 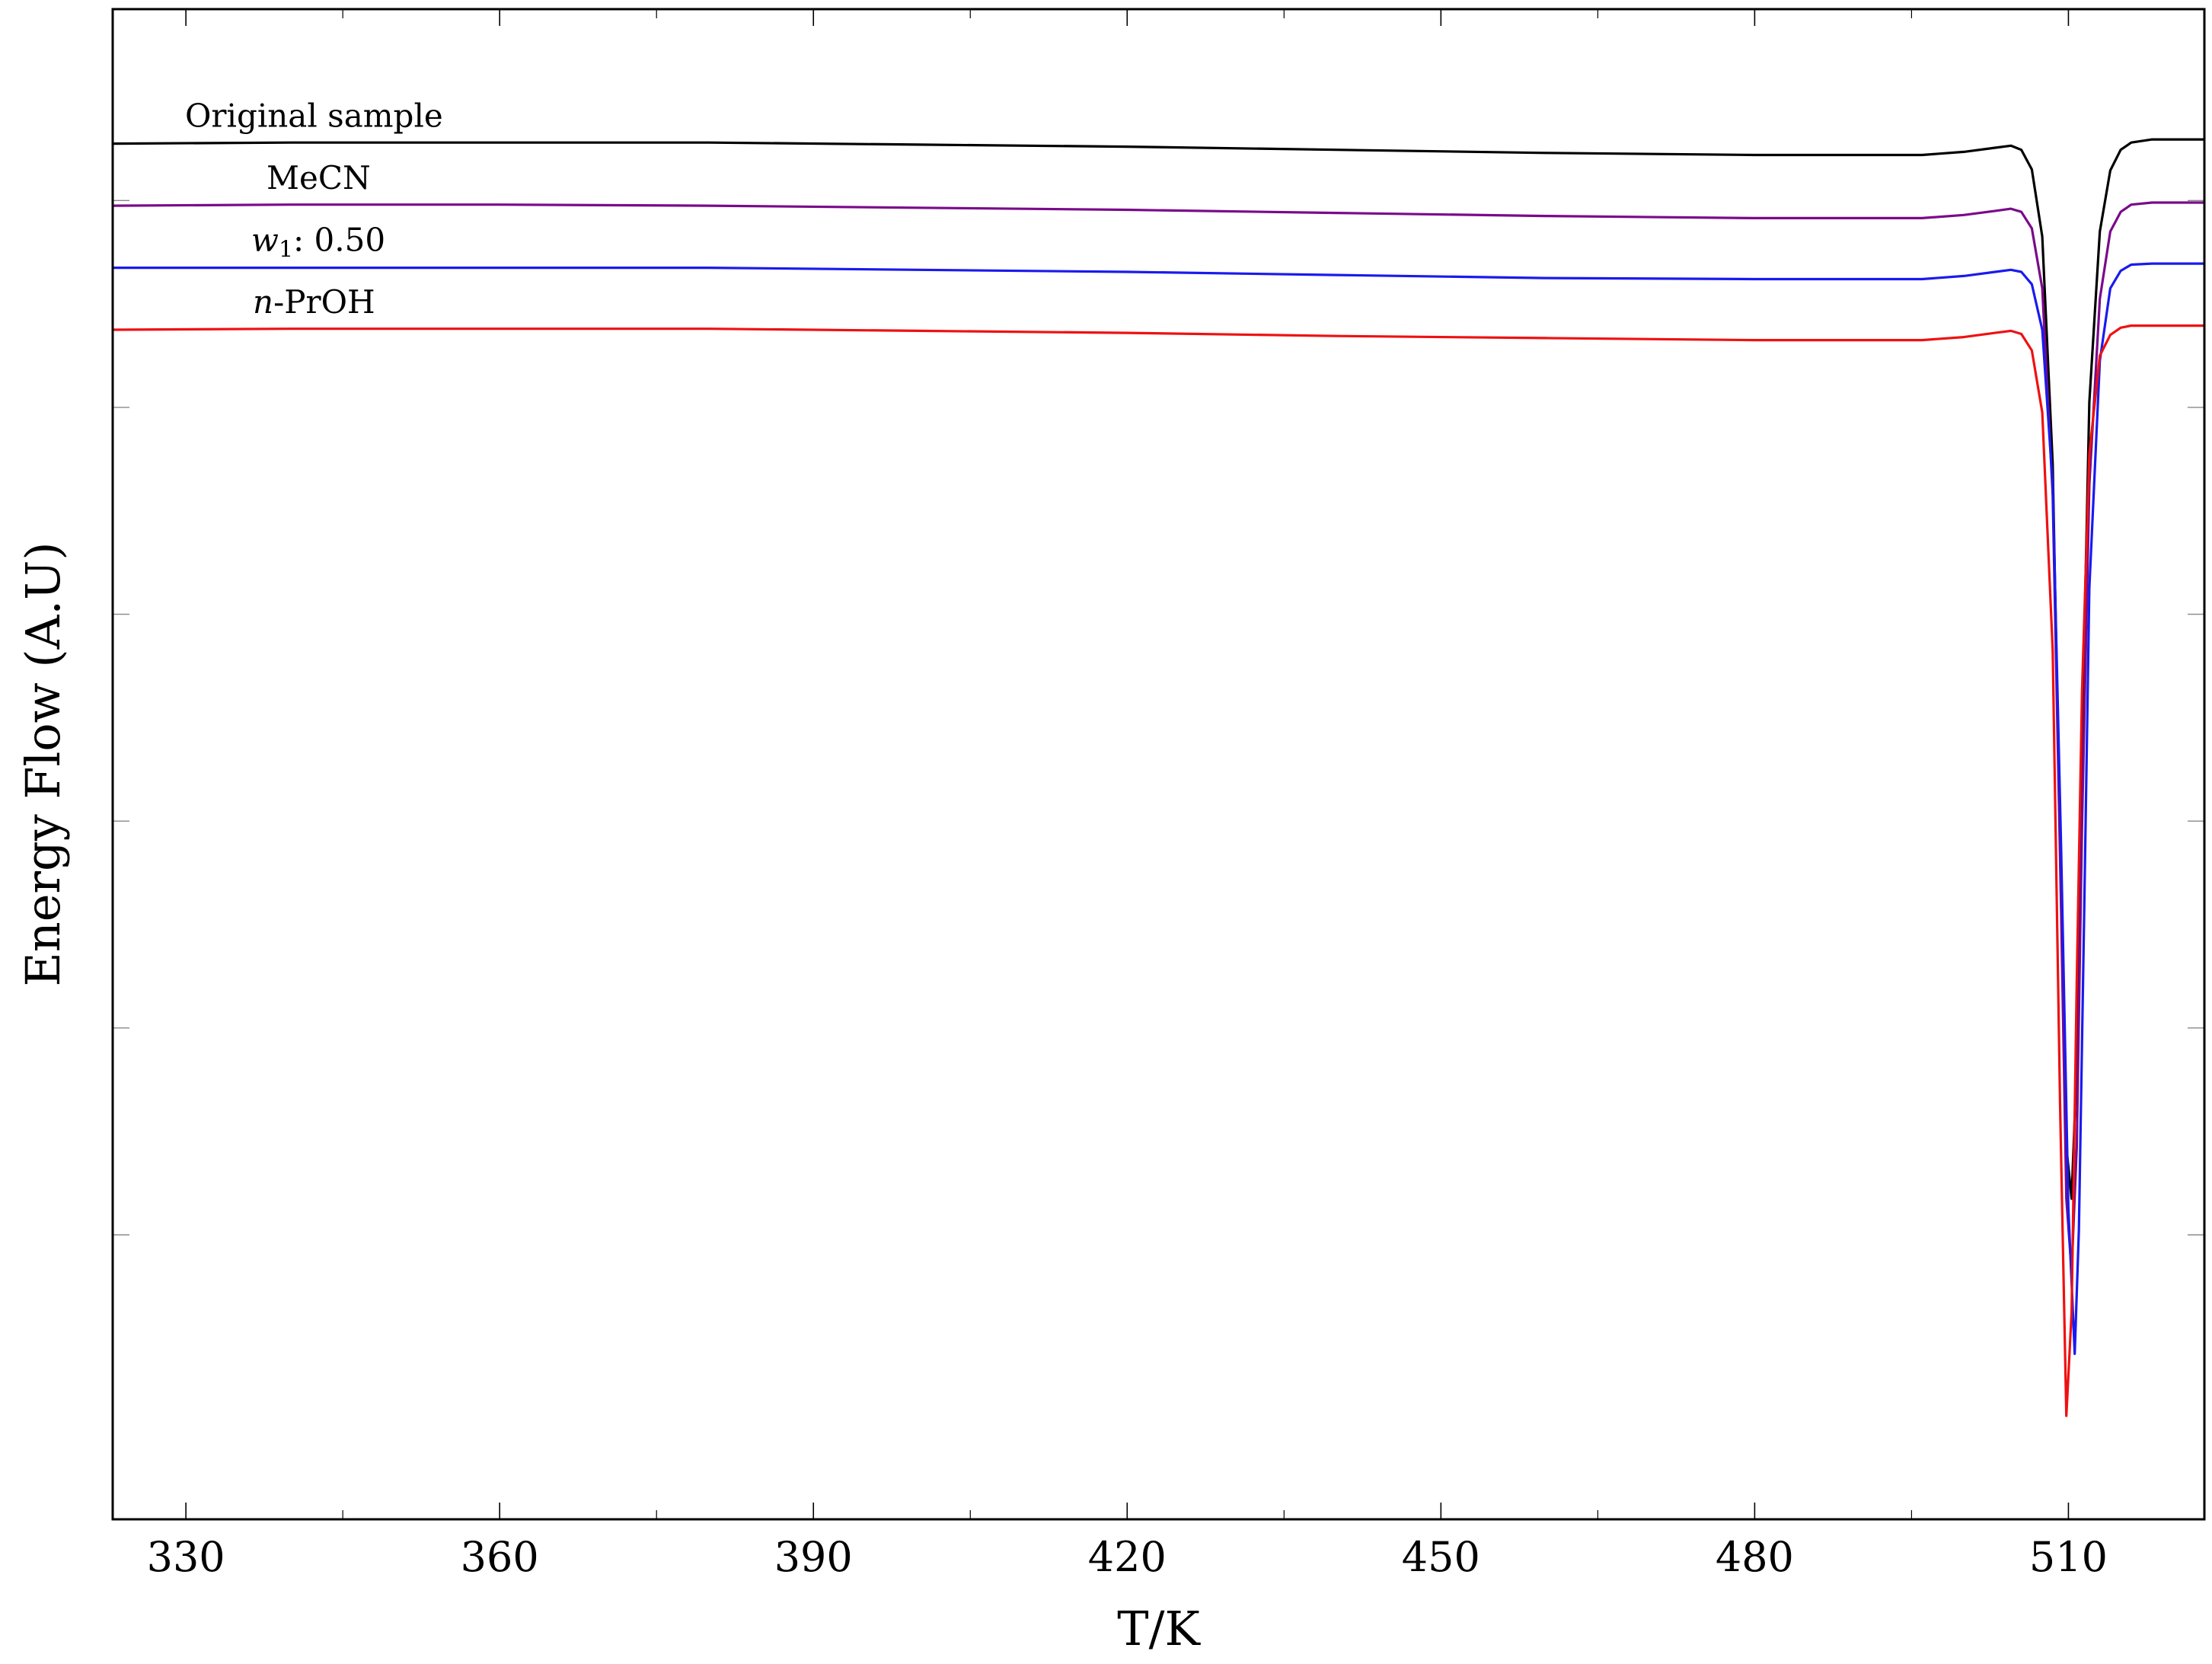 What do you see at coordinates (319, 177) in the screenshot?
I see `series-label-1: MeCN` at bounding box center [319, 177].